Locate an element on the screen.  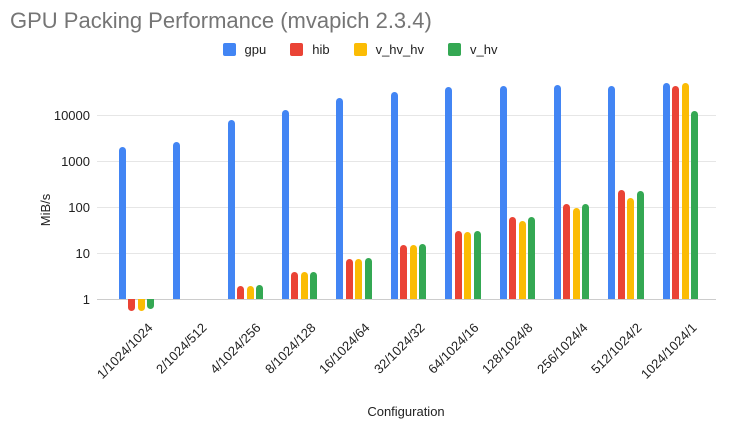
legend-swatch-gpu is located at coordinates (229, 49).